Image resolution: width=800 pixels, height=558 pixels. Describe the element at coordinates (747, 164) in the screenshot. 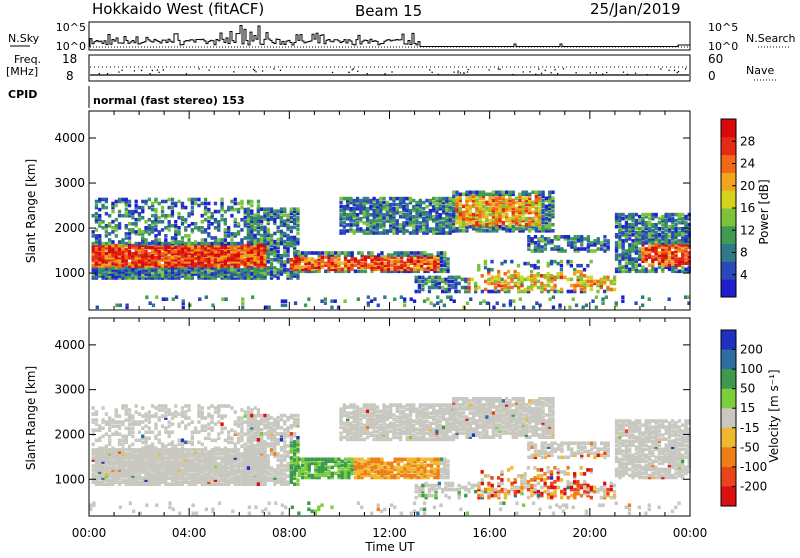

I see `power-colorbar-tick: 24` at that location.